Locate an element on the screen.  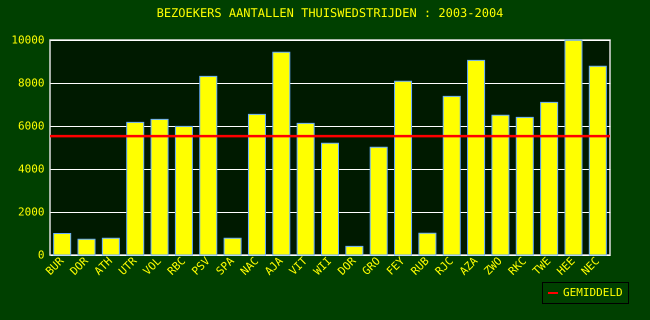
x-tick-label: AJA is located at coordinates (274, 266).